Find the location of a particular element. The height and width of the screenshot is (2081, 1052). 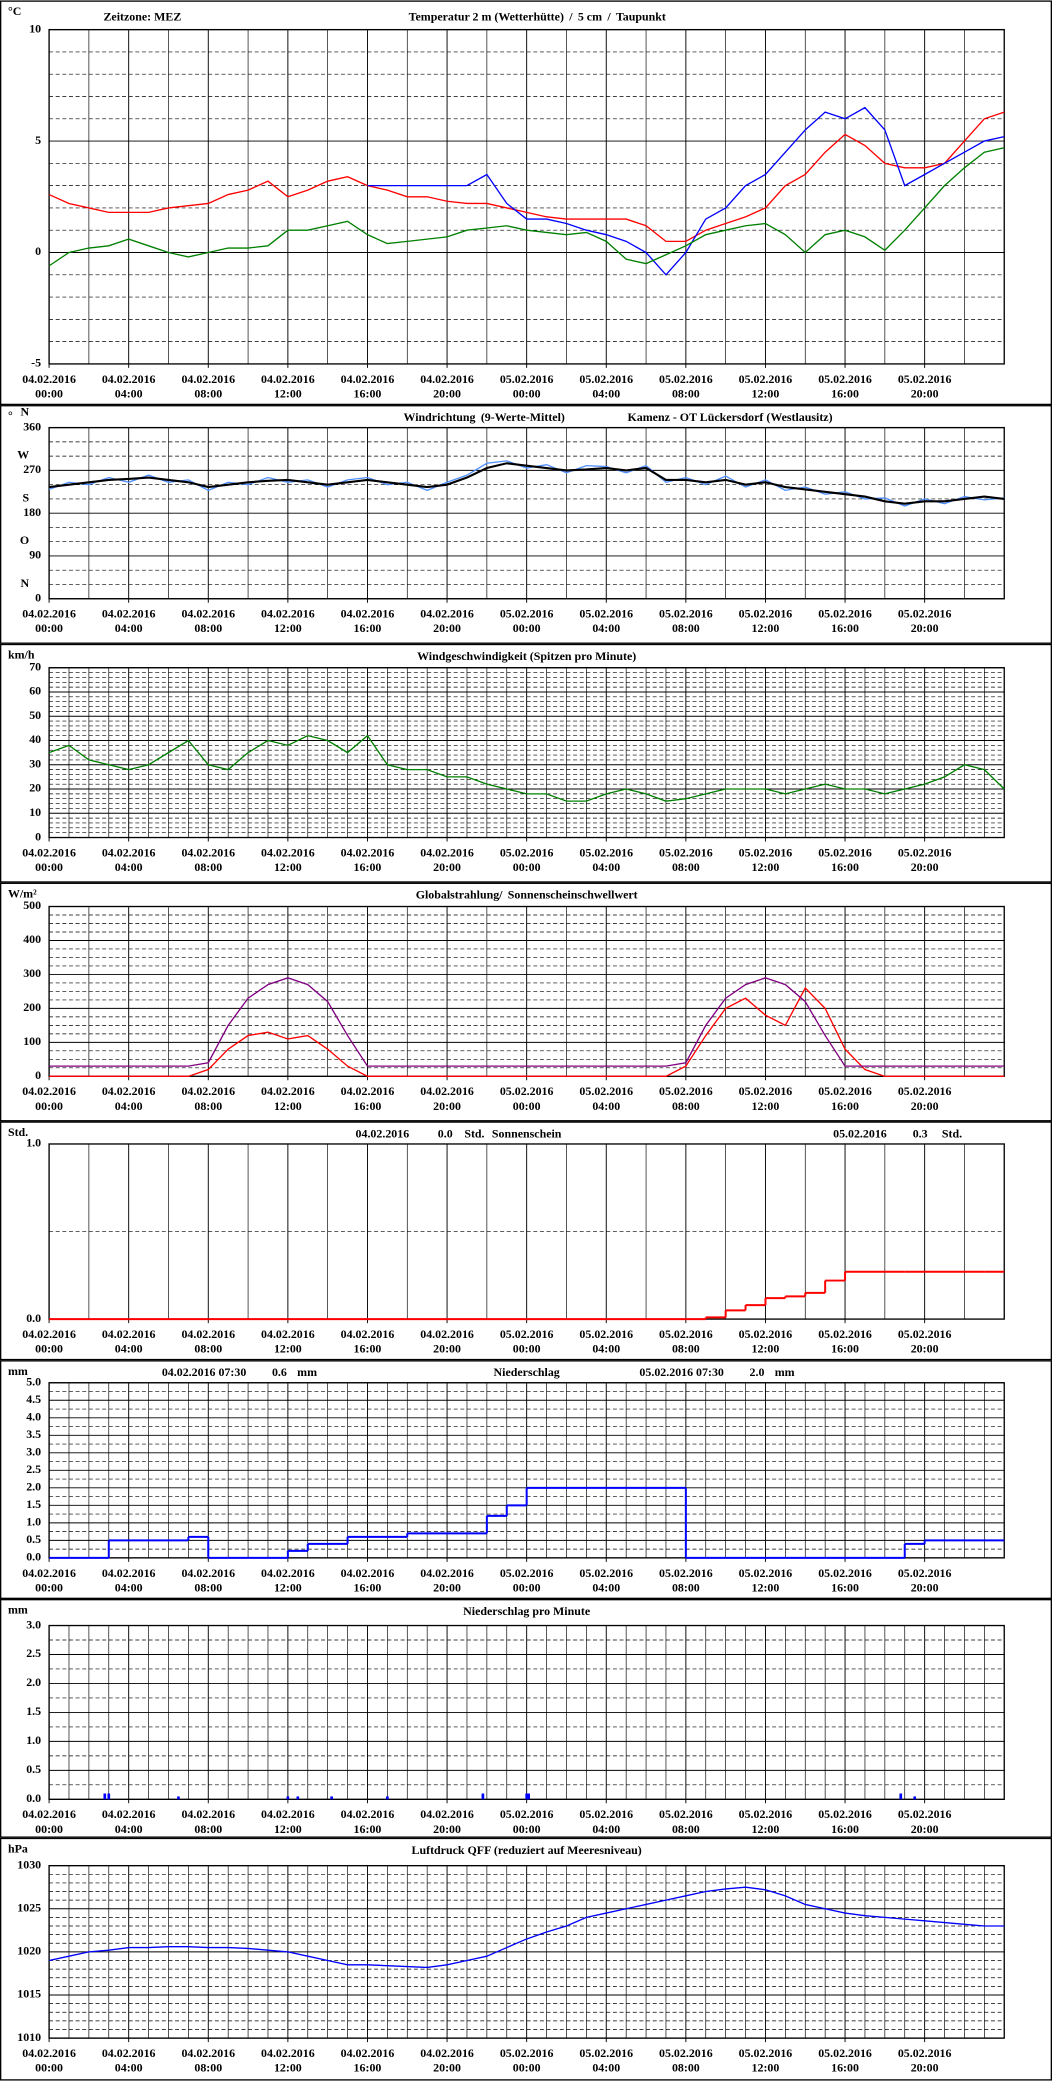

unit-label: ° is located at coordinates (10, 416).